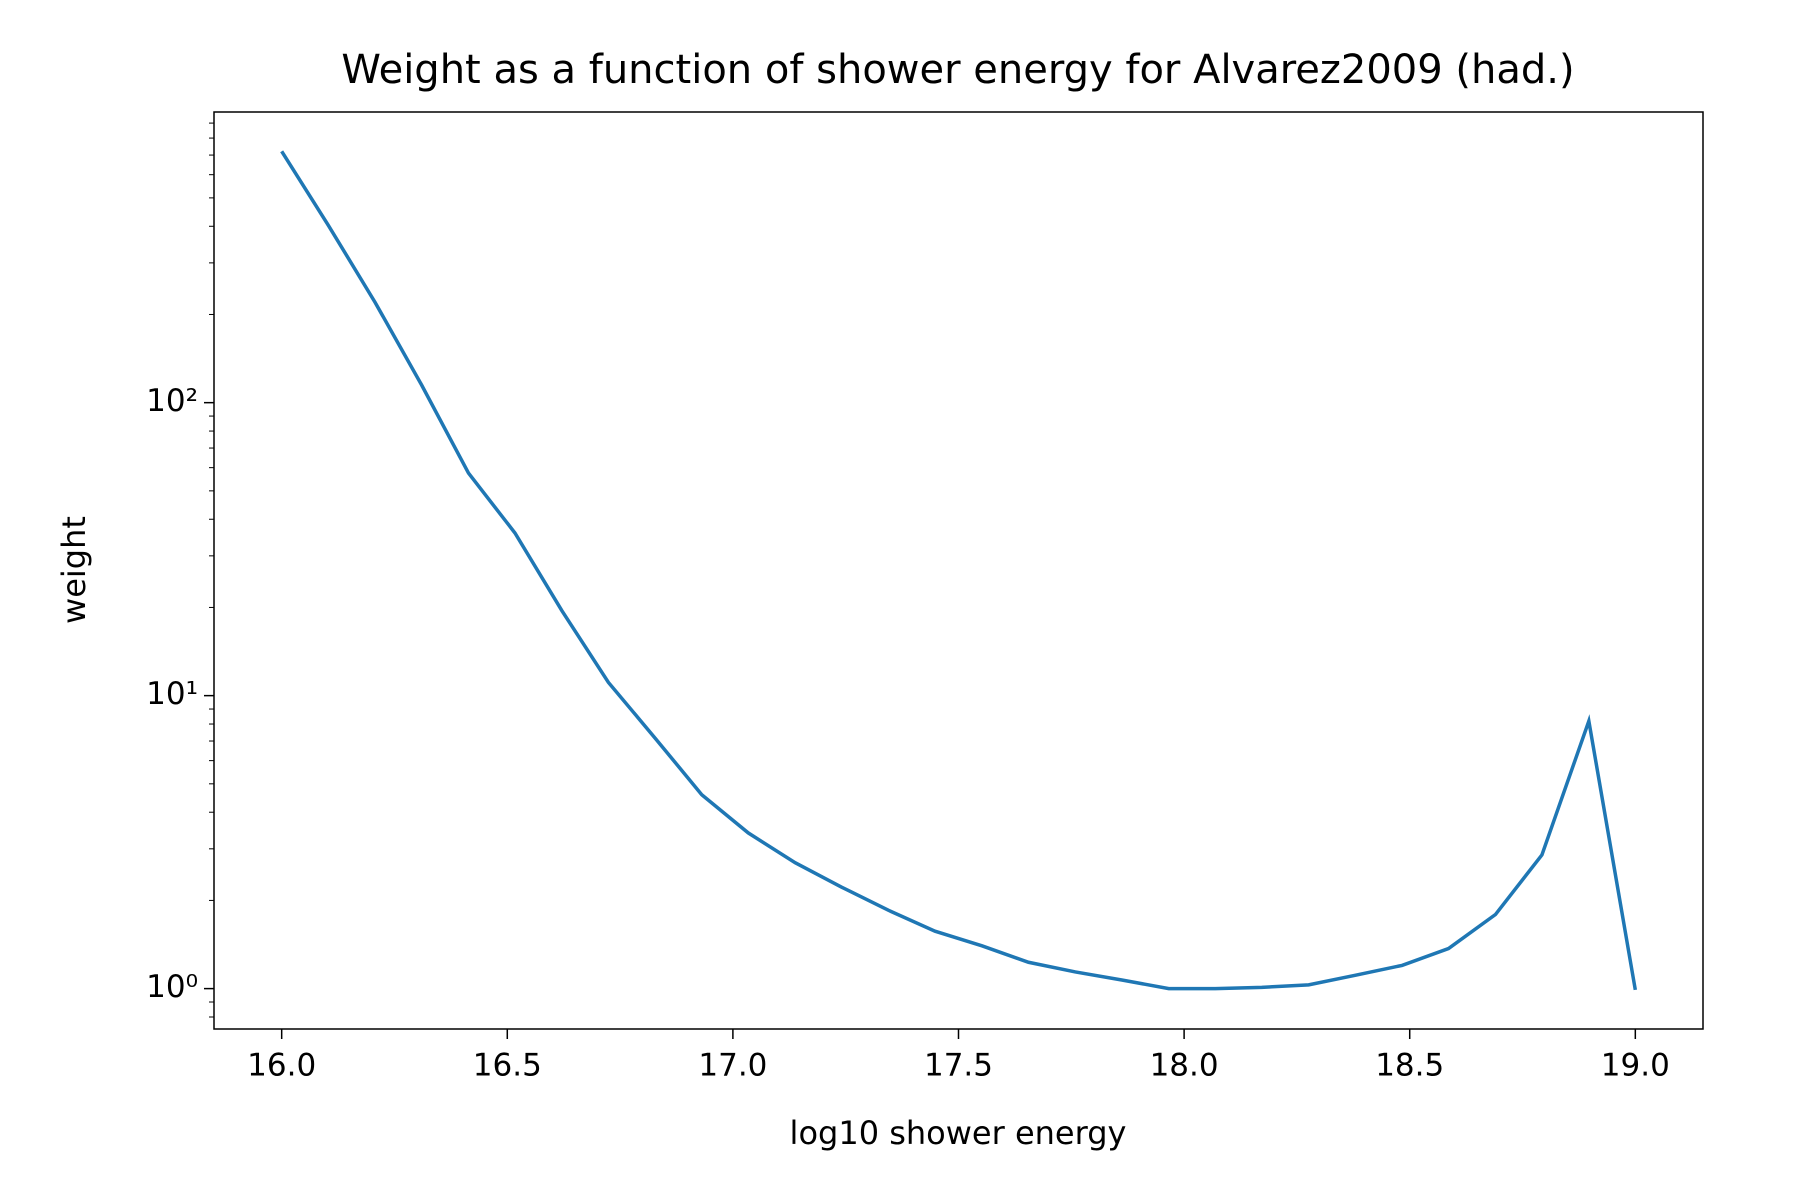  What do you see at coordinates (1635, 1066) in the screenshot?
I see `x-tick-label: 19.0` at bounding box center [1635, 1066].